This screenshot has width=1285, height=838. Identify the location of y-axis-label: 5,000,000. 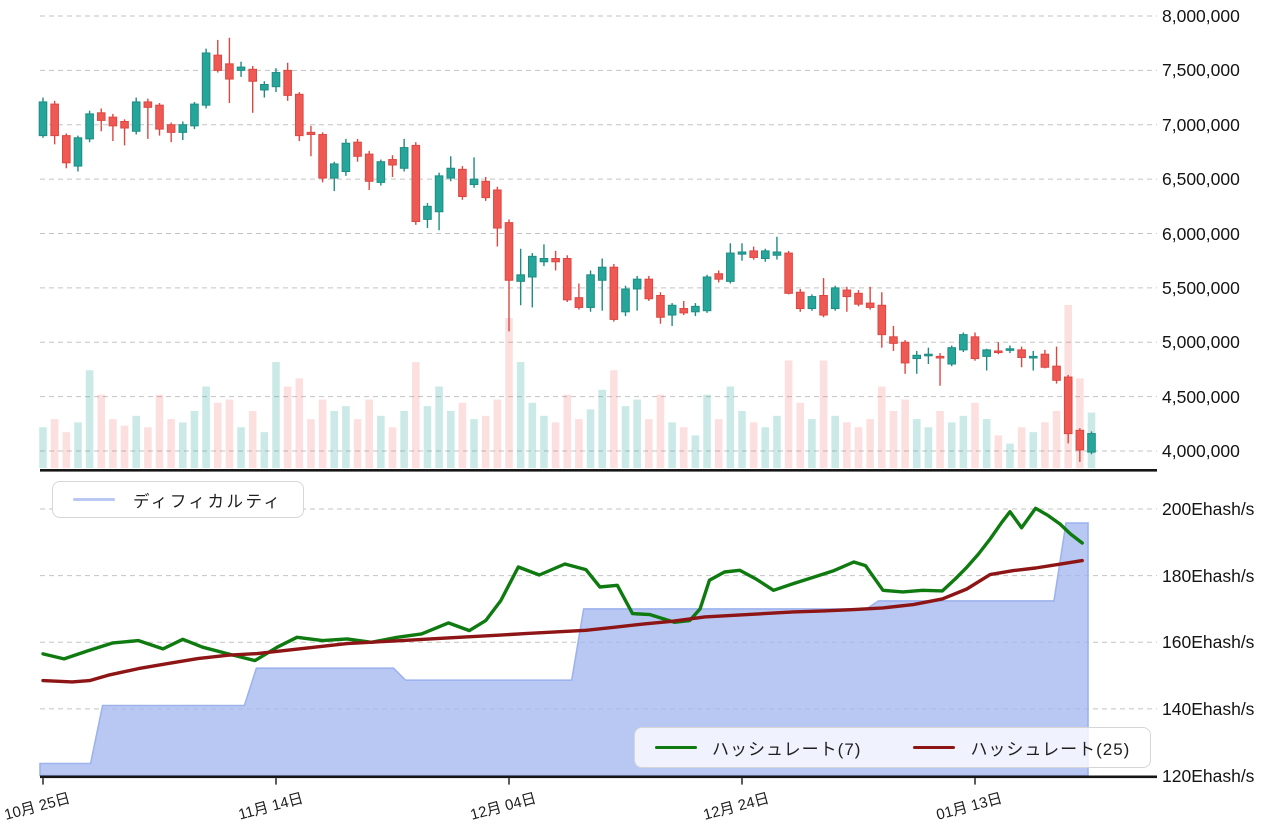
(1201, 342).